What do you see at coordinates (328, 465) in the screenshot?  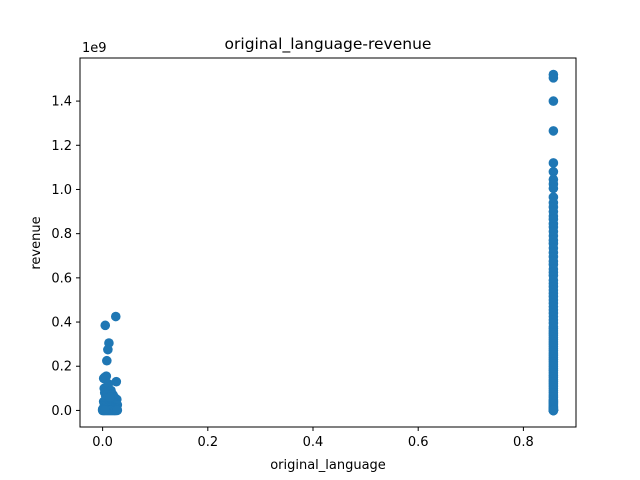 I see `x-axis-label: original_language` at bounding box center [328, 465].